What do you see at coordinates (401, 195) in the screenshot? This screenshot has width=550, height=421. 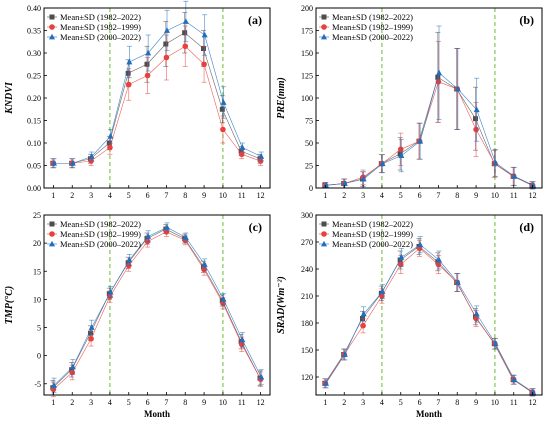 I see `x-tick-label: 5` at bounding box center [401, 195].